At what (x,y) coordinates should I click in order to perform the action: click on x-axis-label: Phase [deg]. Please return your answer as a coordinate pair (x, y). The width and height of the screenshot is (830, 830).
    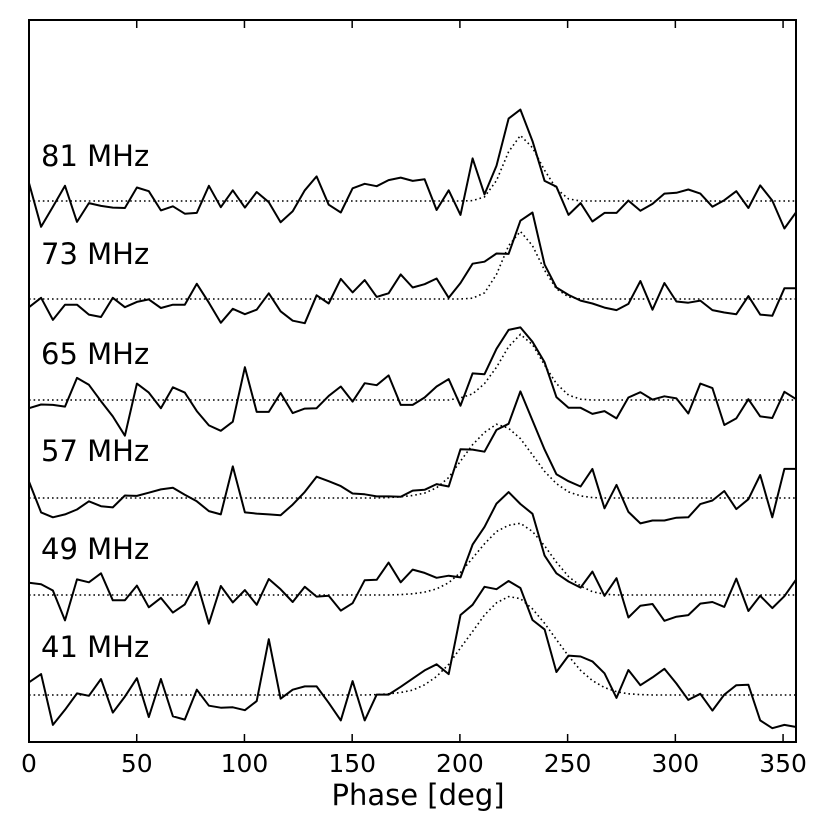
    Looking at the image, I should click on (417, 795).